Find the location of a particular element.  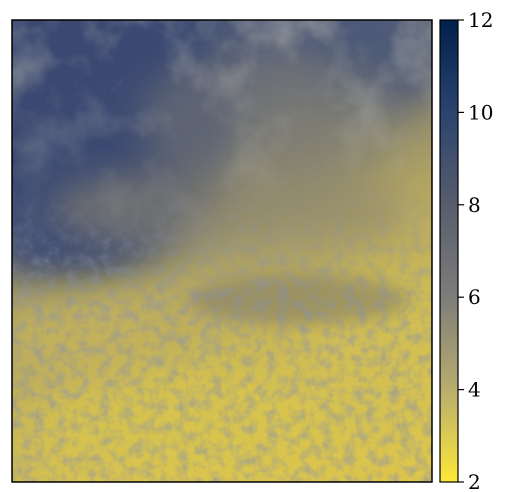

colorbar-frame is located at coordinates (449, 251).